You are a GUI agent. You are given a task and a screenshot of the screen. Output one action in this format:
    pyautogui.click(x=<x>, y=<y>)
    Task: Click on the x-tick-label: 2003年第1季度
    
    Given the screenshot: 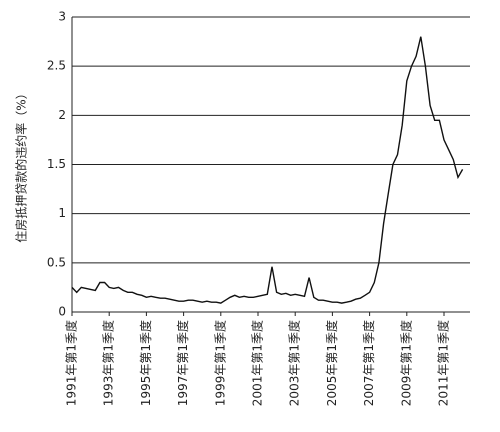 What is the action you would take?
    pyautogui.click(x=294, y=363)
    